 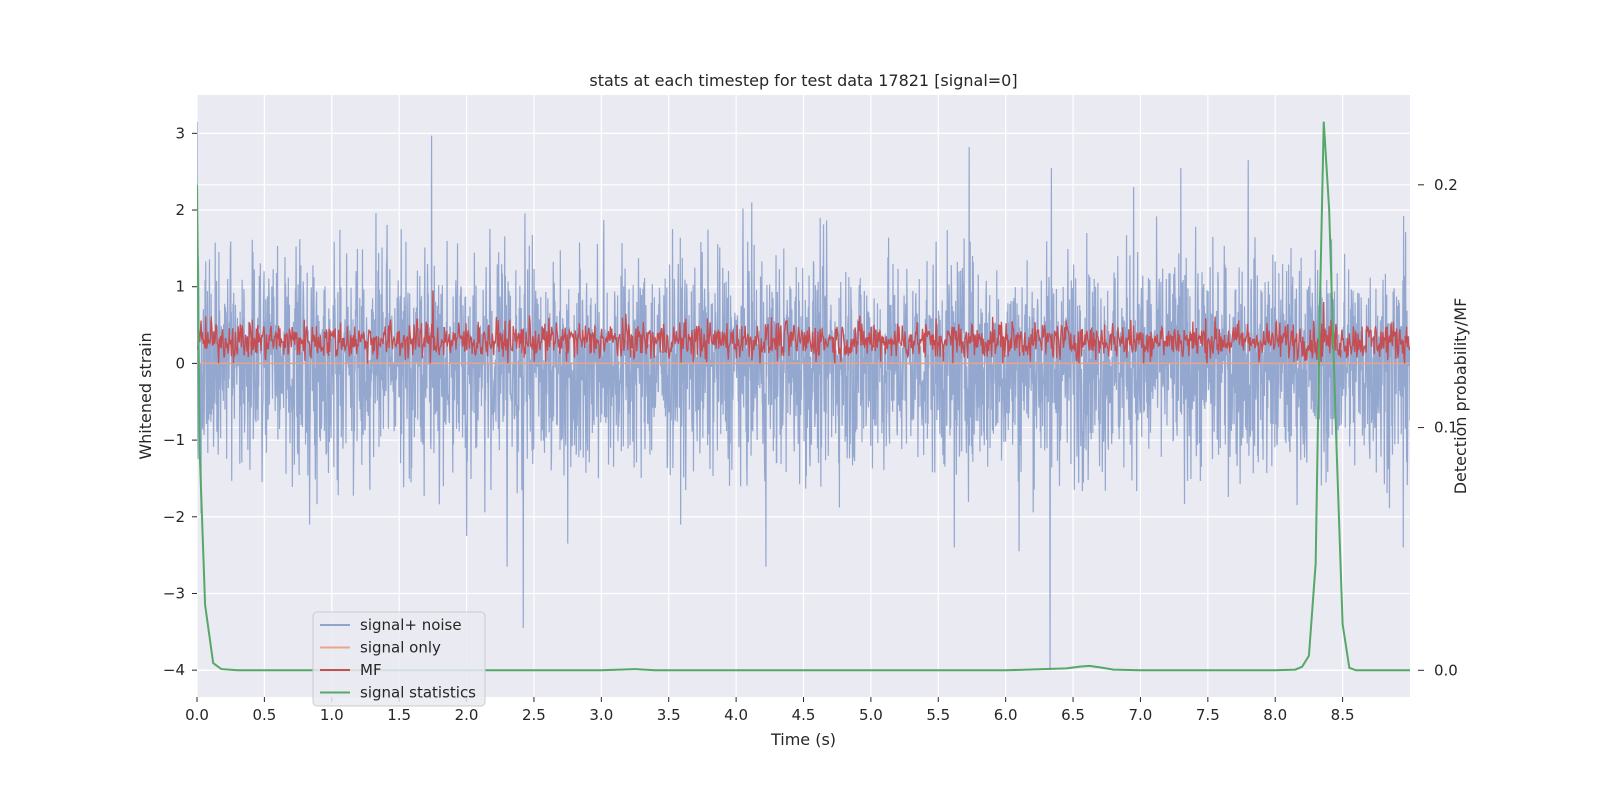 I want to click on y-tick-label: −3, so click(x=174, y=593).